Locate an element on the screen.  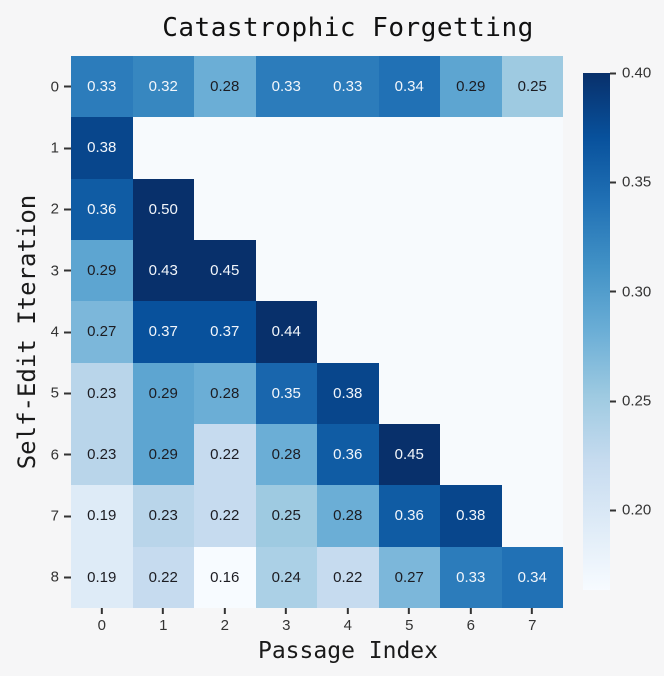
heatmap-cell-r6c5: 0.45 is located at coordinates (409, 454).